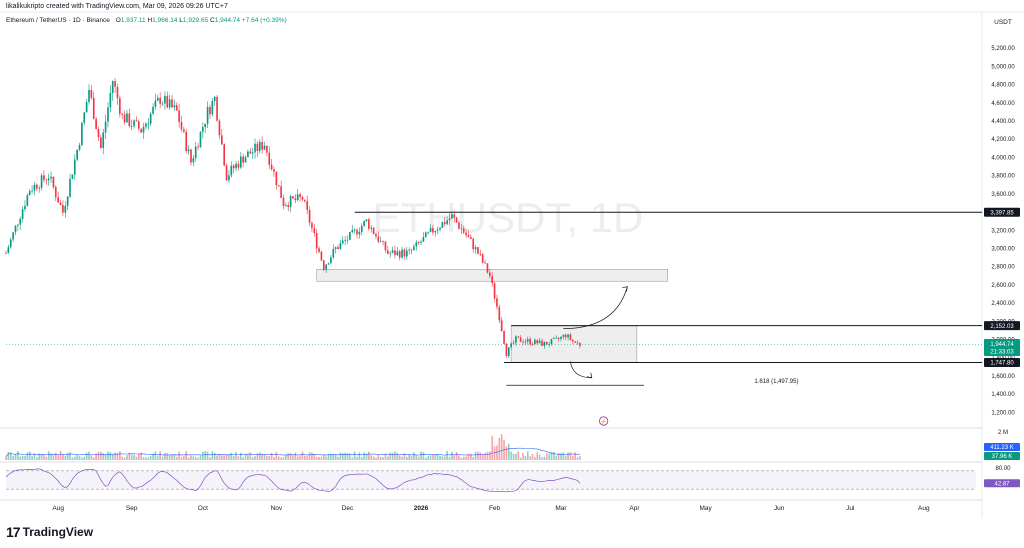  Describe the element at coordinates (1002, 213) in the screenshot. I see `level-price-label: 3,397.85` at that location.